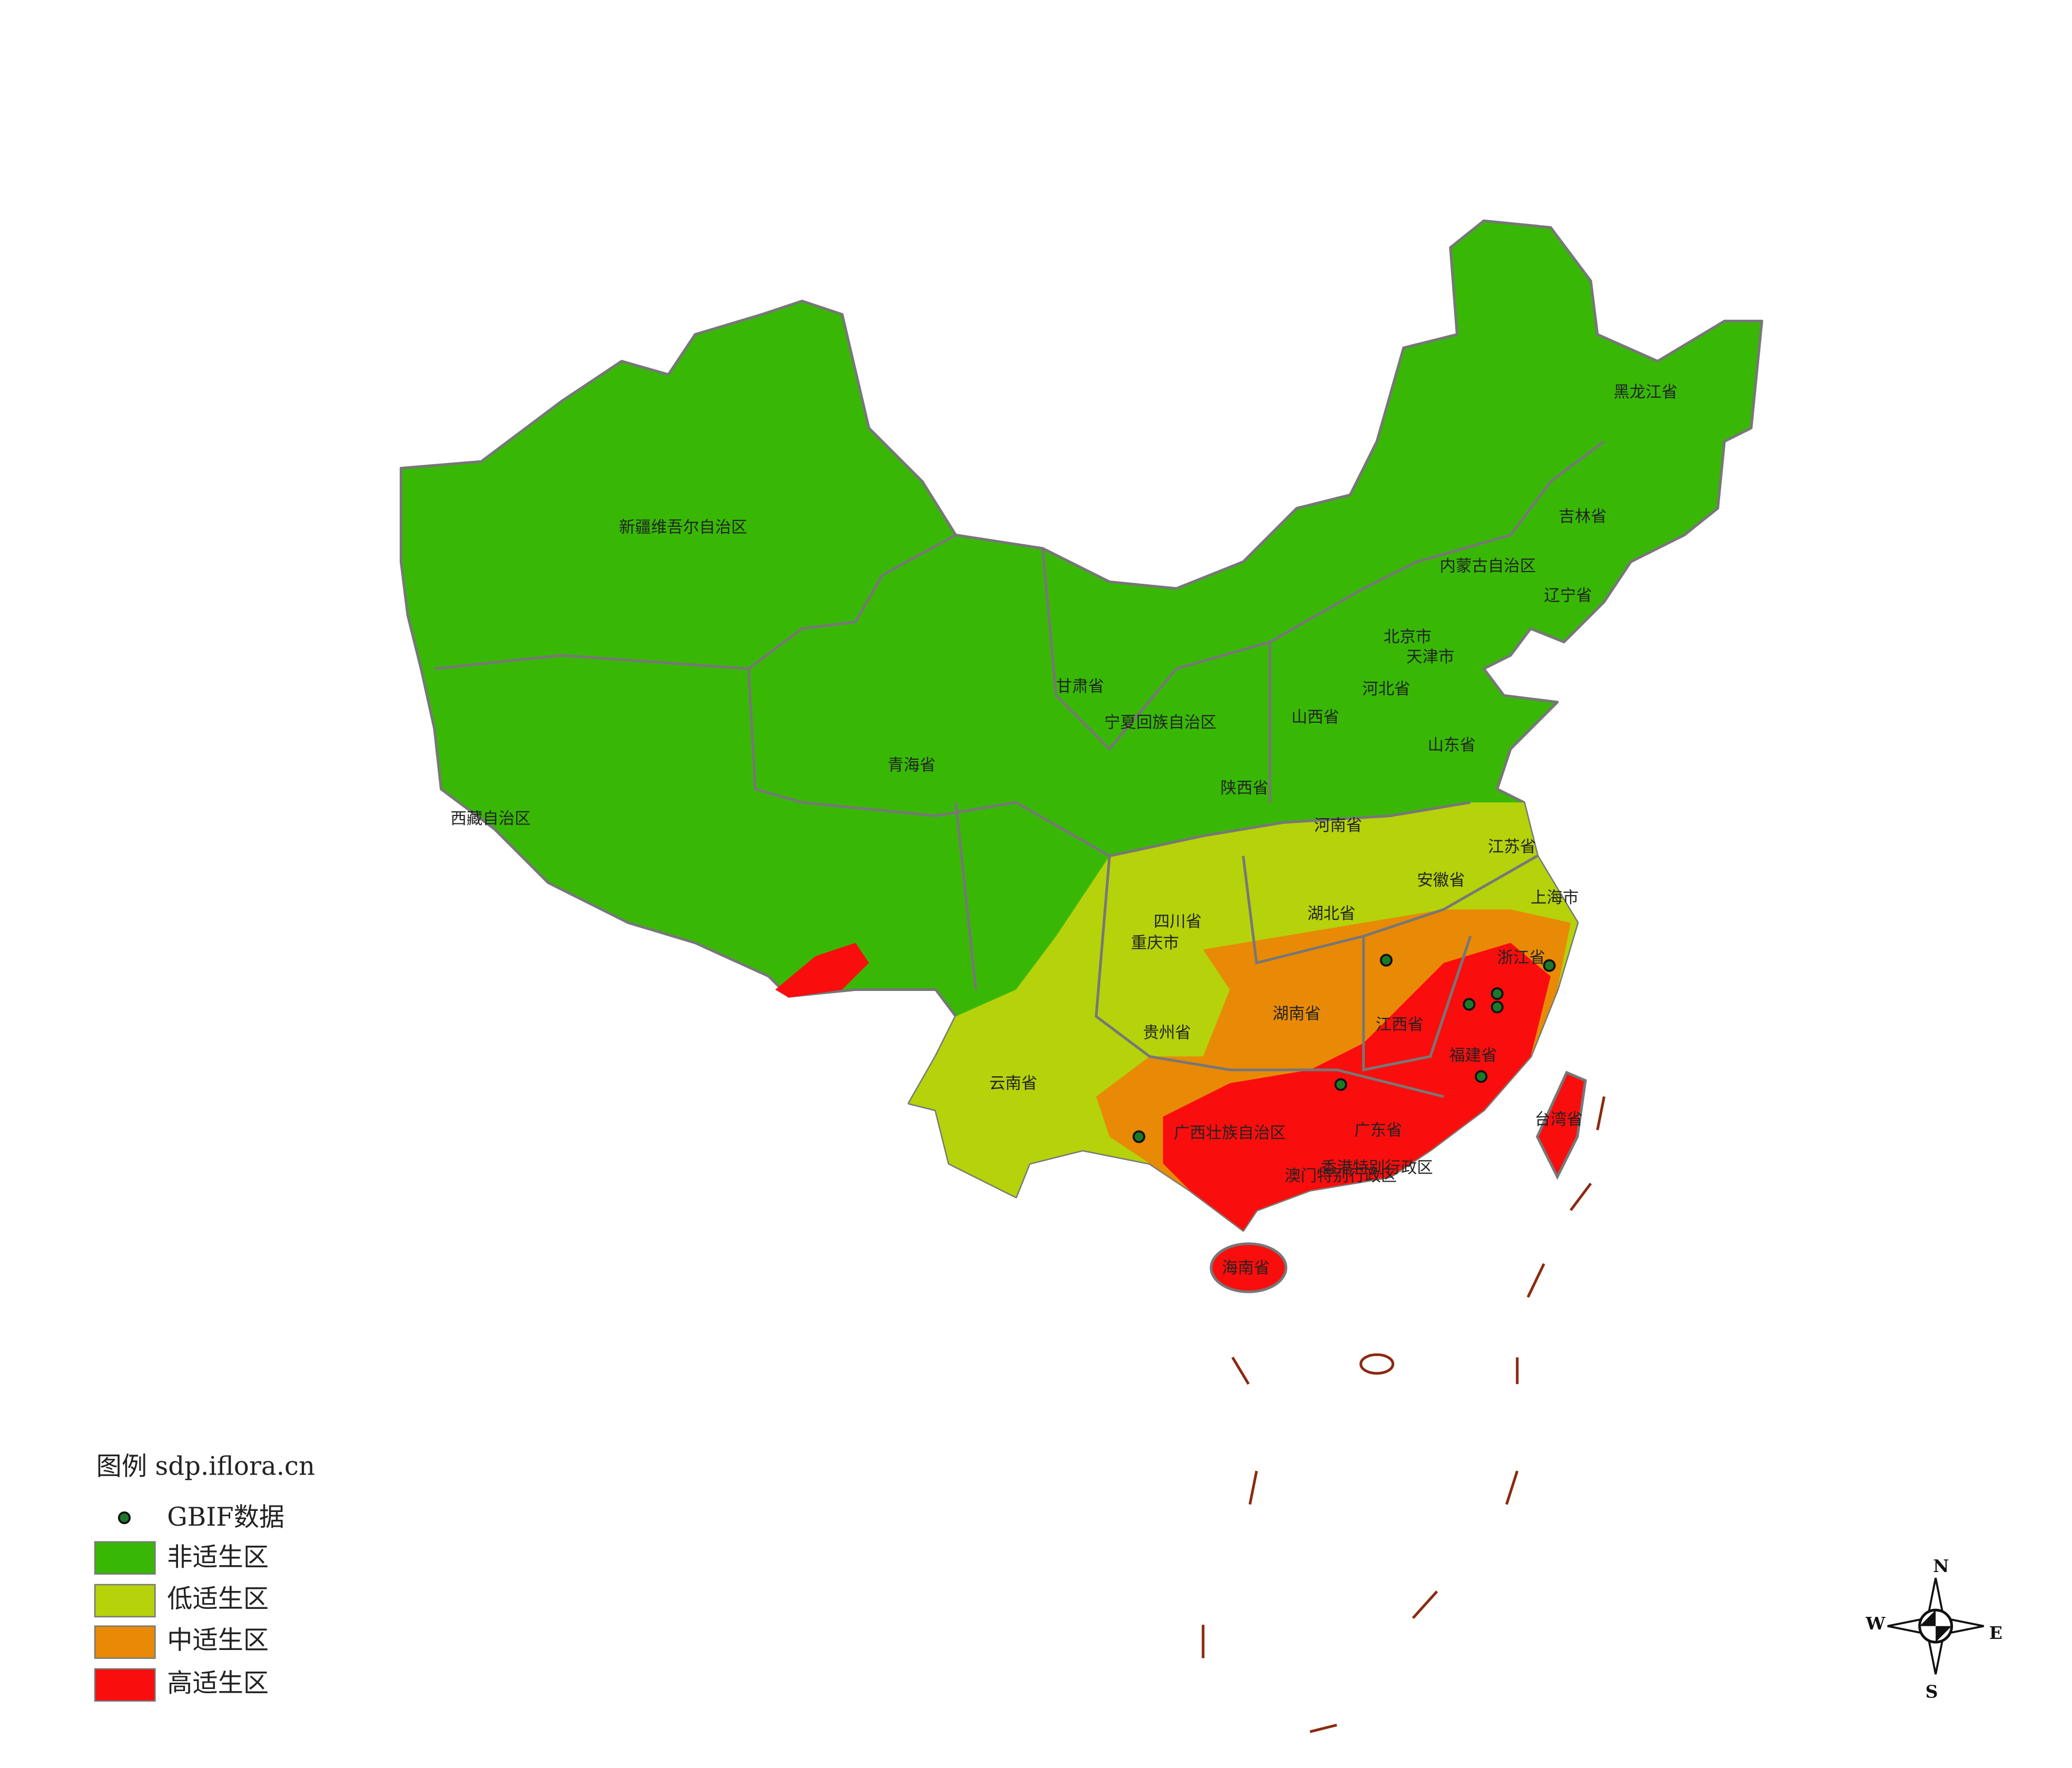 The height and width of the screenshot is (1768, 2072). I want to click on legend-label: 高适生区, so click(218, 1683).